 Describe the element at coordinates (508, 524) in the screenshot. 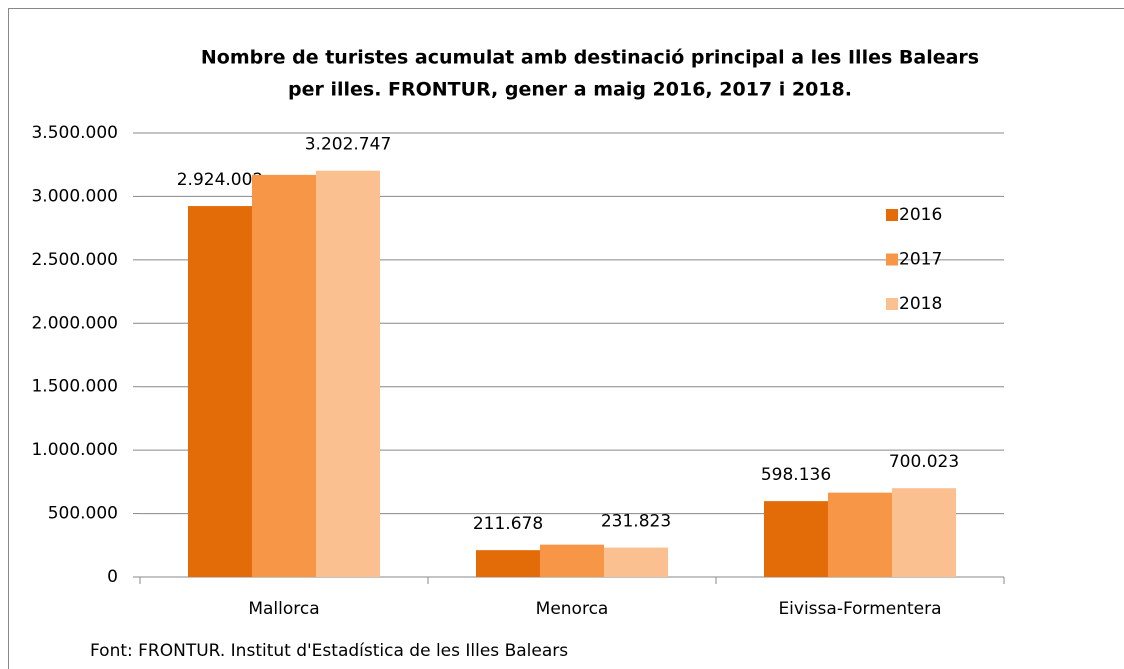

I see `data-label: 211.678` at that location.